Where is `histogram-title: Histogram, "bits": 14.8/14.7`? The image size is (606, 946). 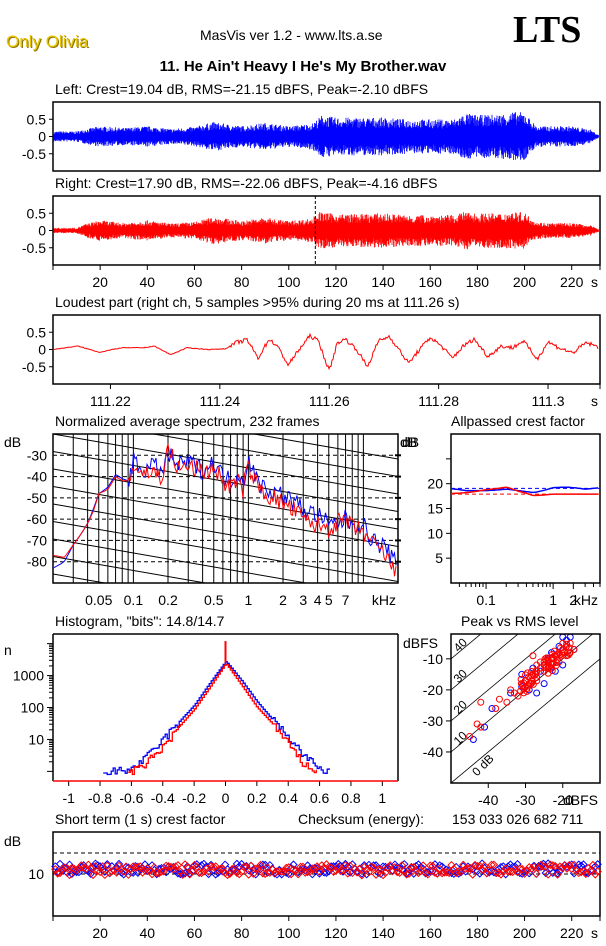
histogram-title: Histogram, "bits": 14.8/14.7 is located at coordinates (140, 621).